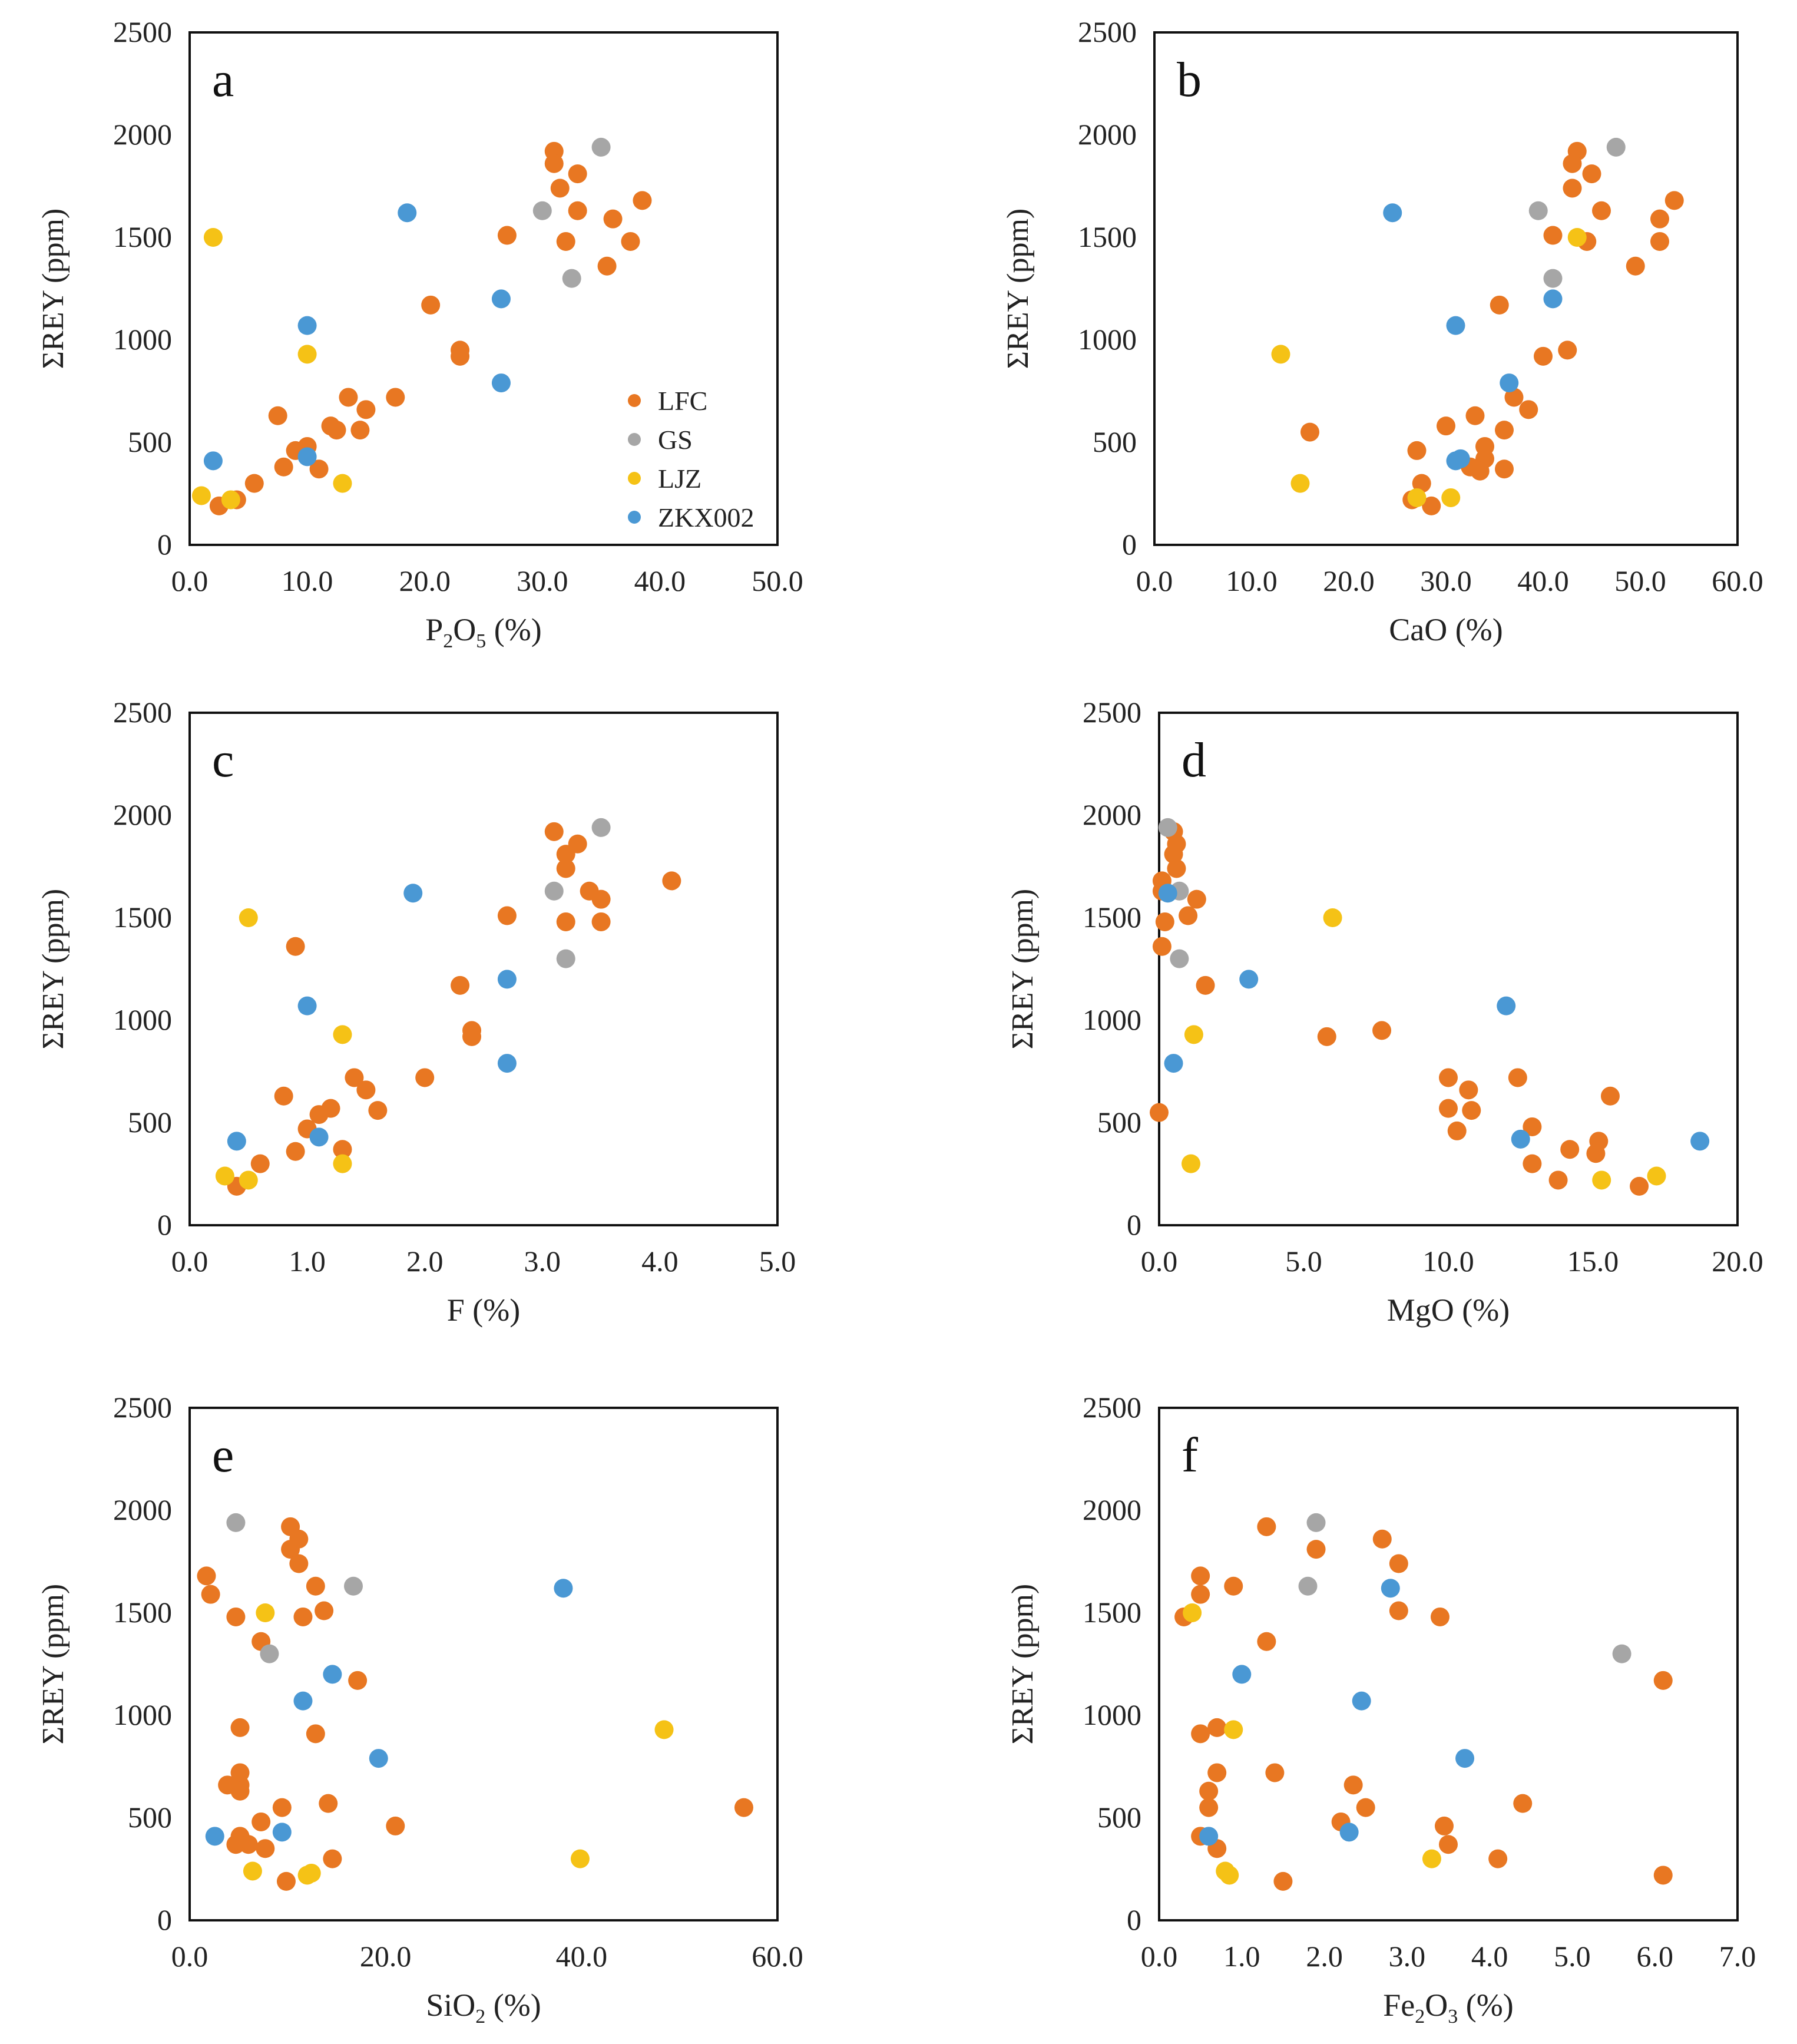 The image size is (1797, 2044). I want to click on x-tick-label: 40.0, so click(660, 580).